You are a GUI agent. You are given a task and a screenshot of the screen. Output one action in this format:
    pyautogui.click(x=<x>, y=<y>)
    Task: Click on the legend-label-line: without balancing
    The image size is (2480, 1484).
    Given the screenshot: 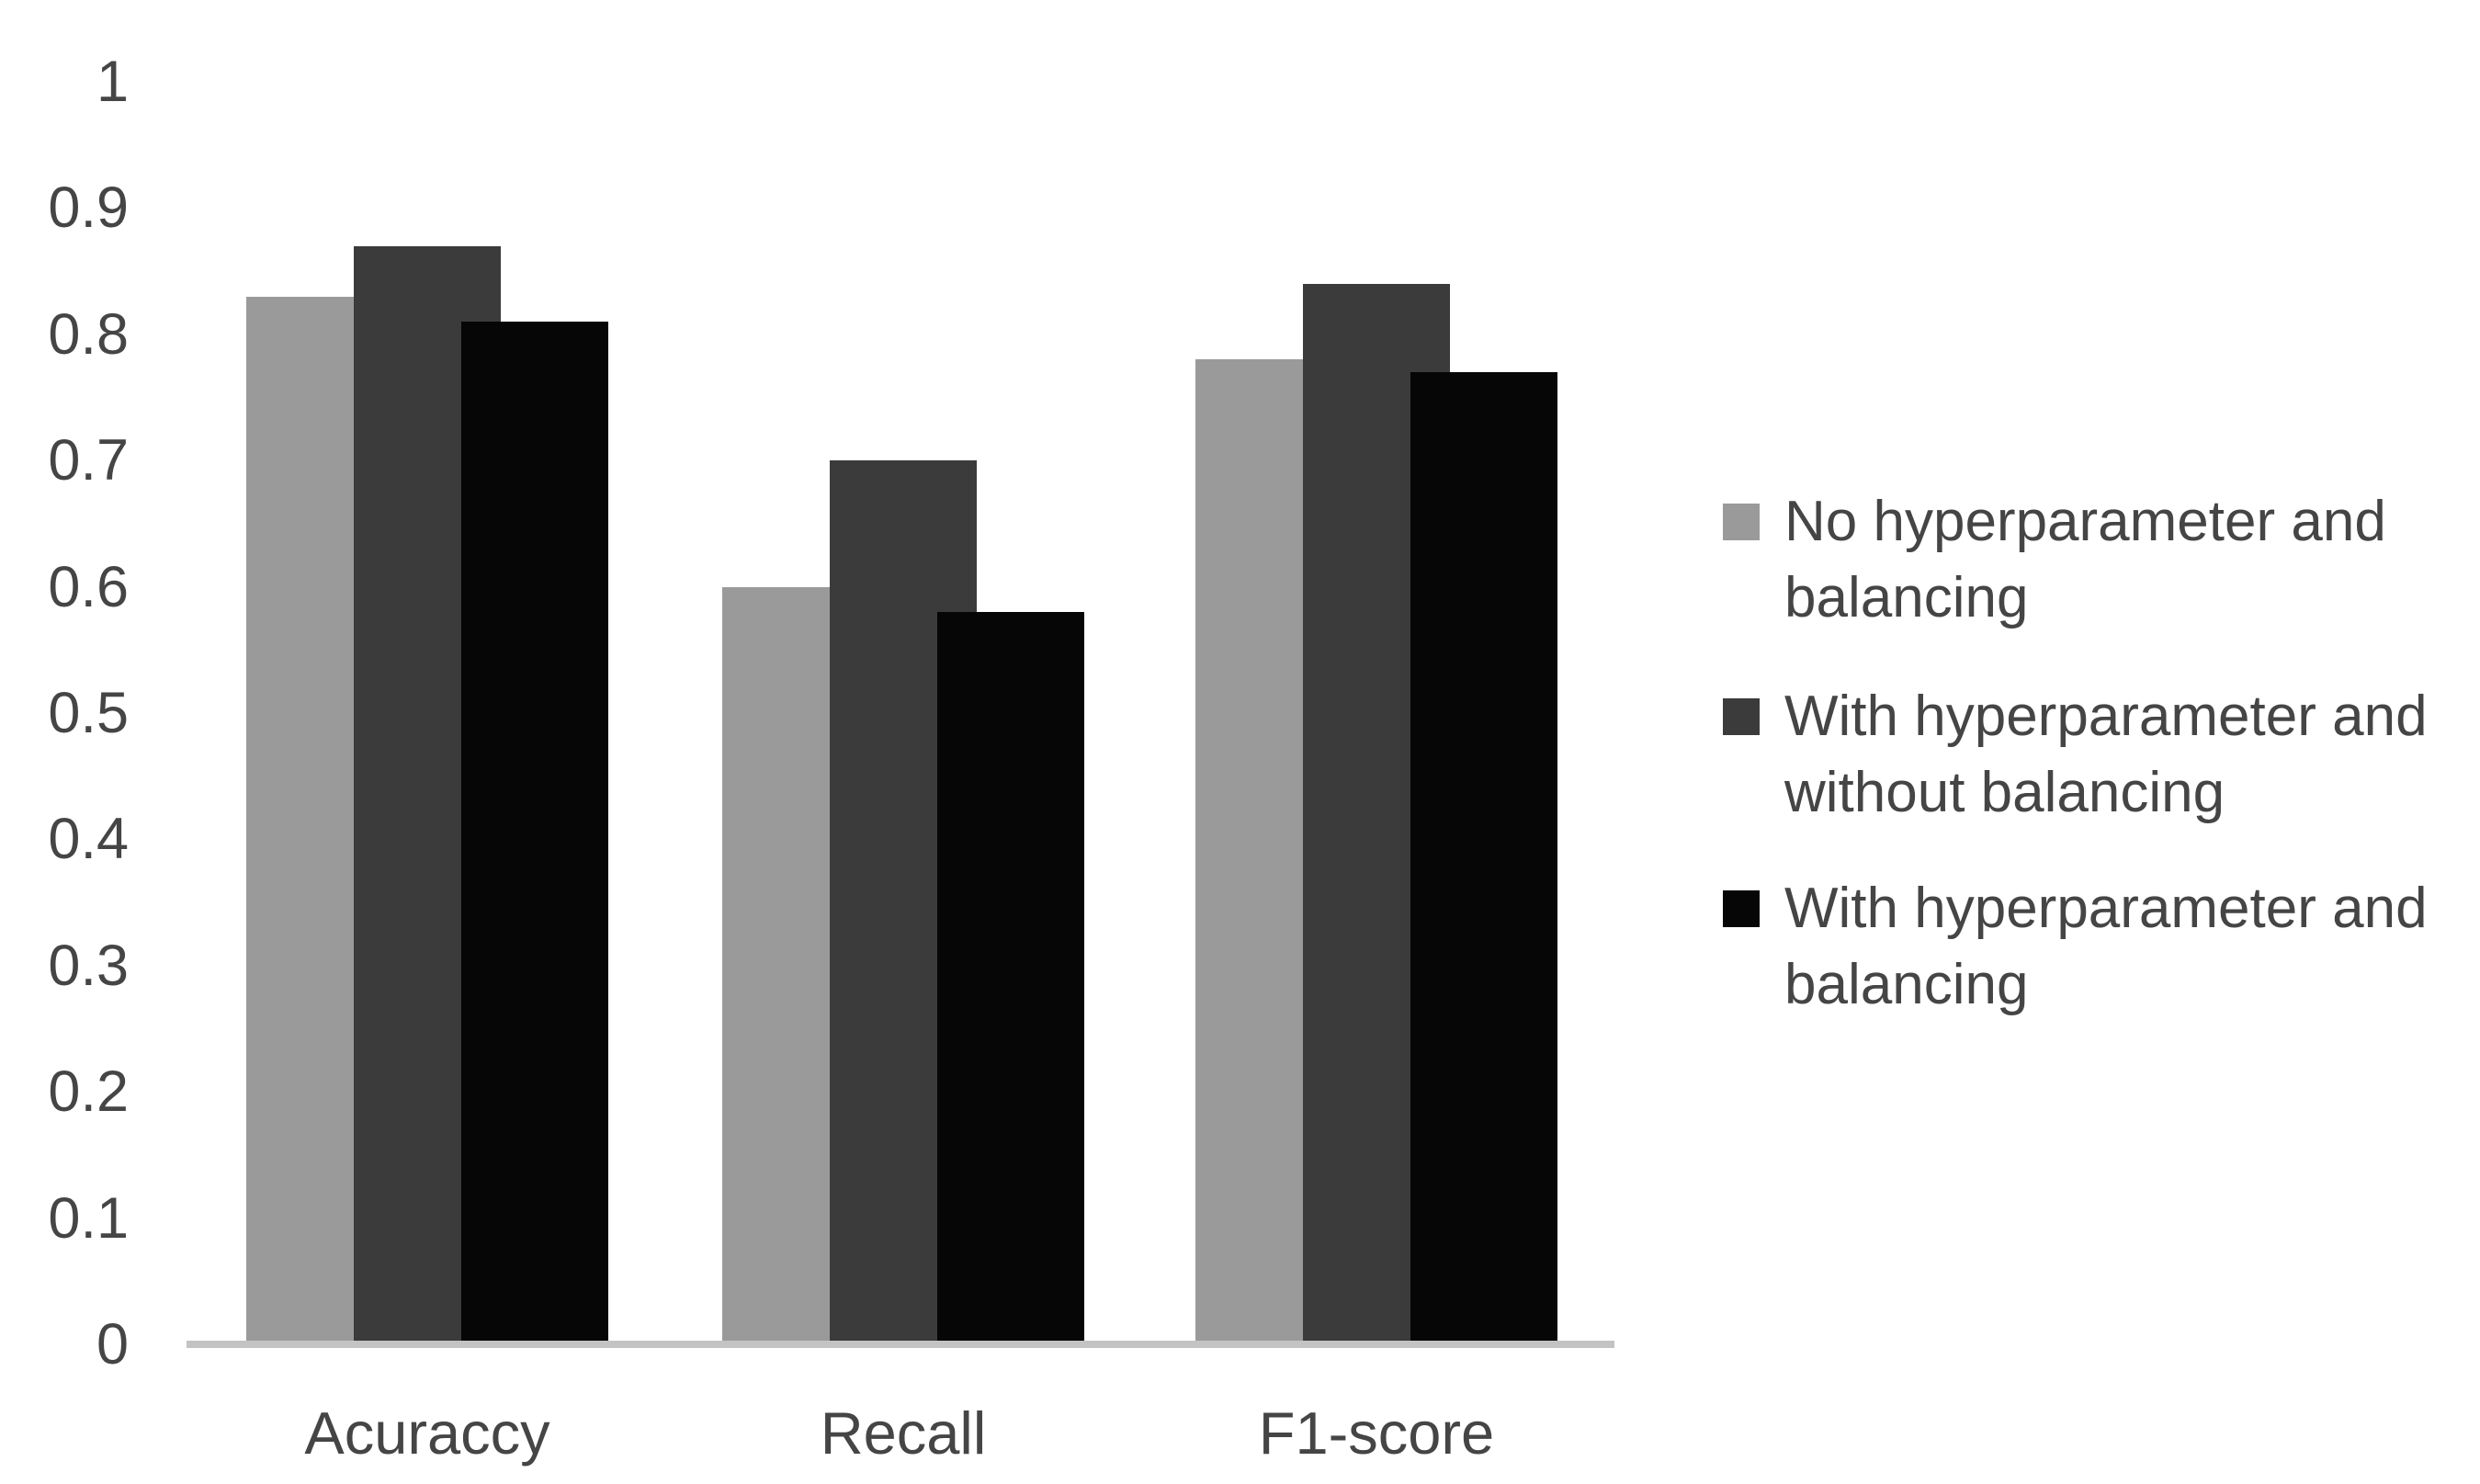 What is the action you would take?
    pyautogui.click(x=2005, y=792)
    